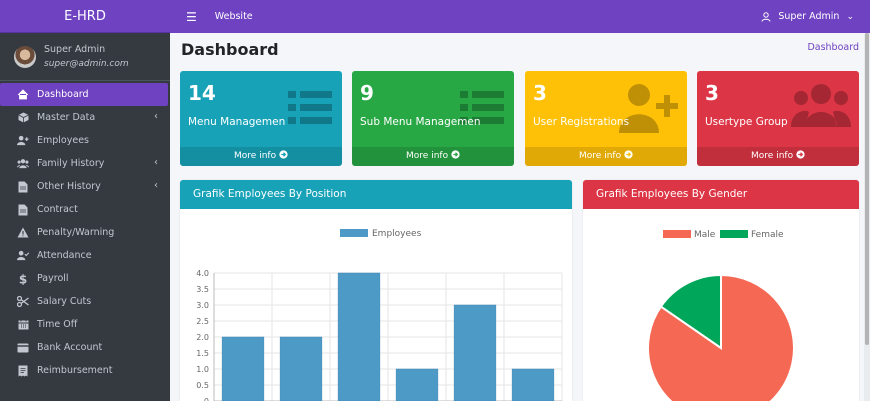  I want to click on page-title: Dashboard, so click(230, 49).